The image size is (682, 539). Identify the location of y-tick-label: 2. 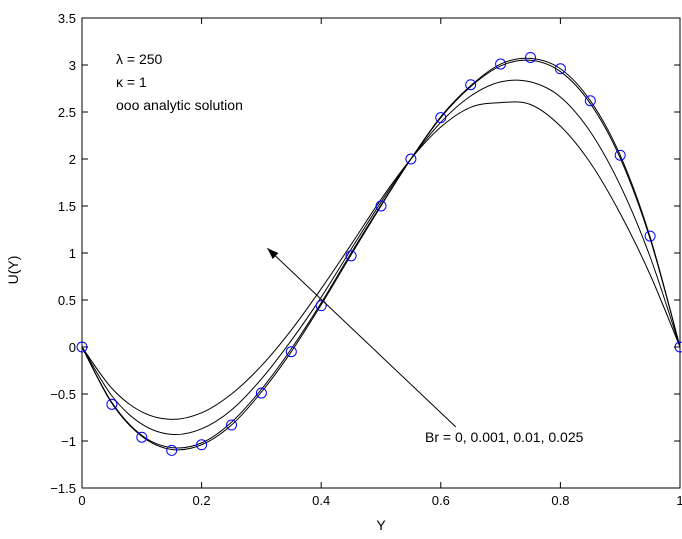
(72, 159).